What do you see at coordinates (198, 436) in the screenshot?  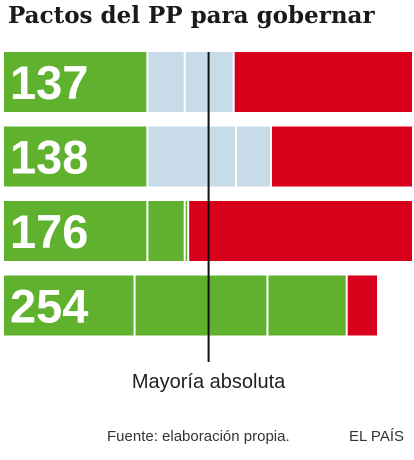 I see `source-note: Fuente: elaboración propia.` at bounding box center [198, 436].